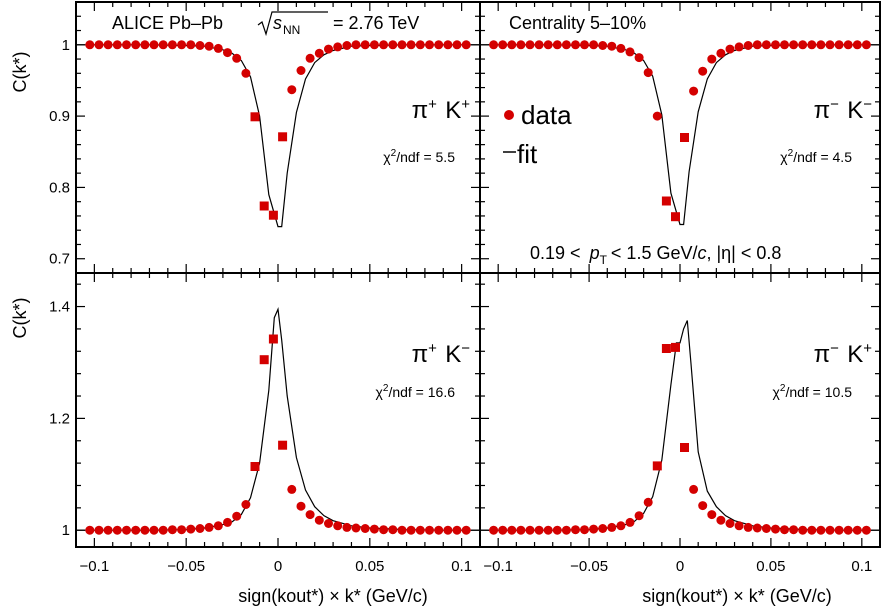 This screenshot has width=881, height=613. What do you see at coordinates (416, 391) in the screenshot?
I see `chi2-label-bottom-left: χ2/ndf = 16.6` at bounding box center [416, 391].